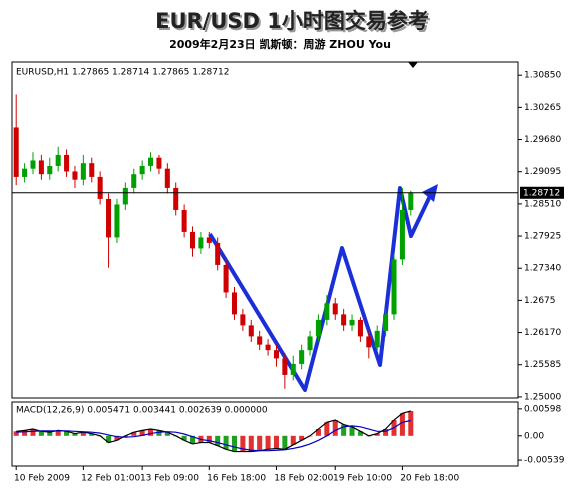 This screenshot has height=498, width=575. I want to click on signal-line, so click(213, 435).